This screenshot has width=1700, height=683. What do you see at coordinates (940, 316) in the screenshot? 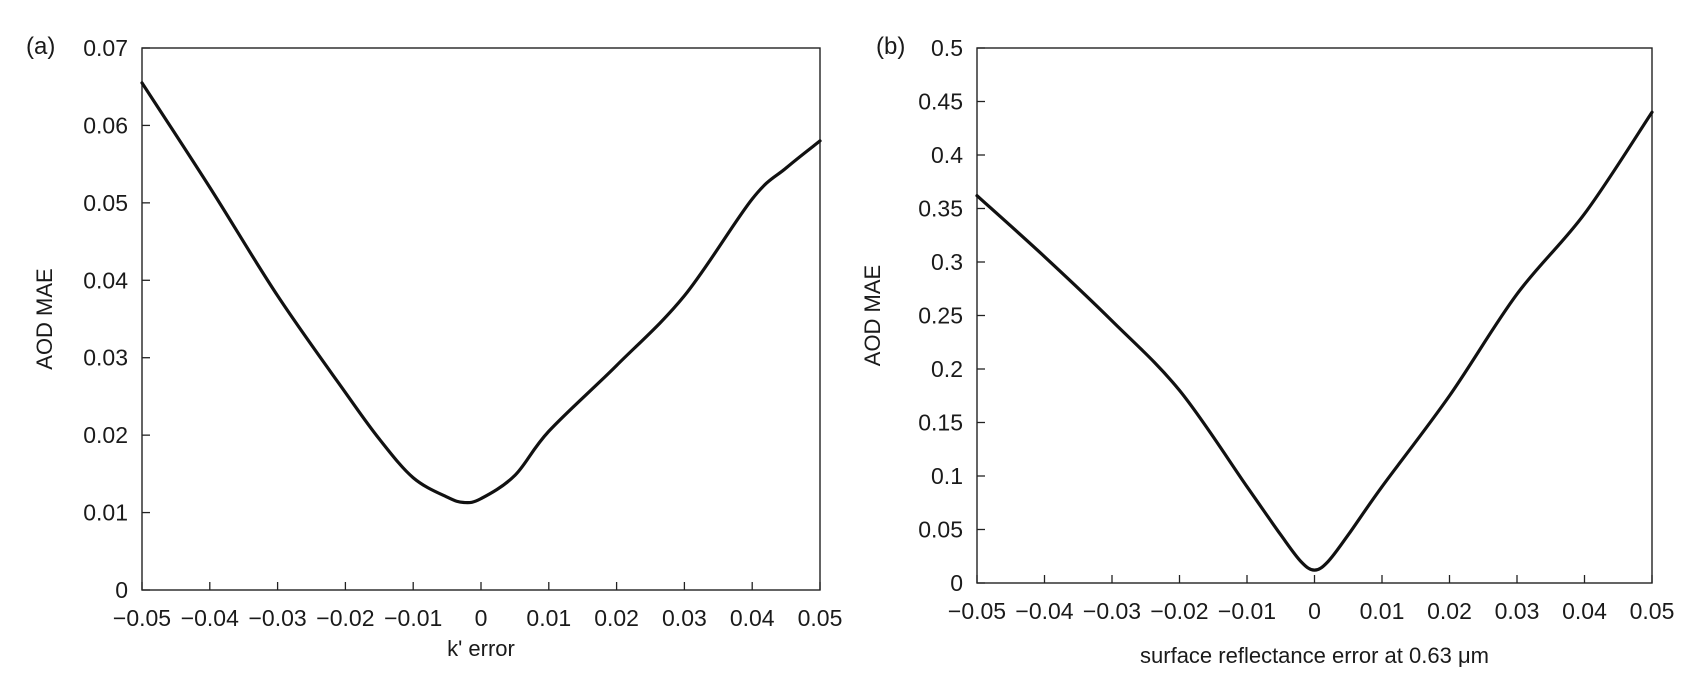
I see `y-tick-label: 0.25` at bounding box center [940, 316].